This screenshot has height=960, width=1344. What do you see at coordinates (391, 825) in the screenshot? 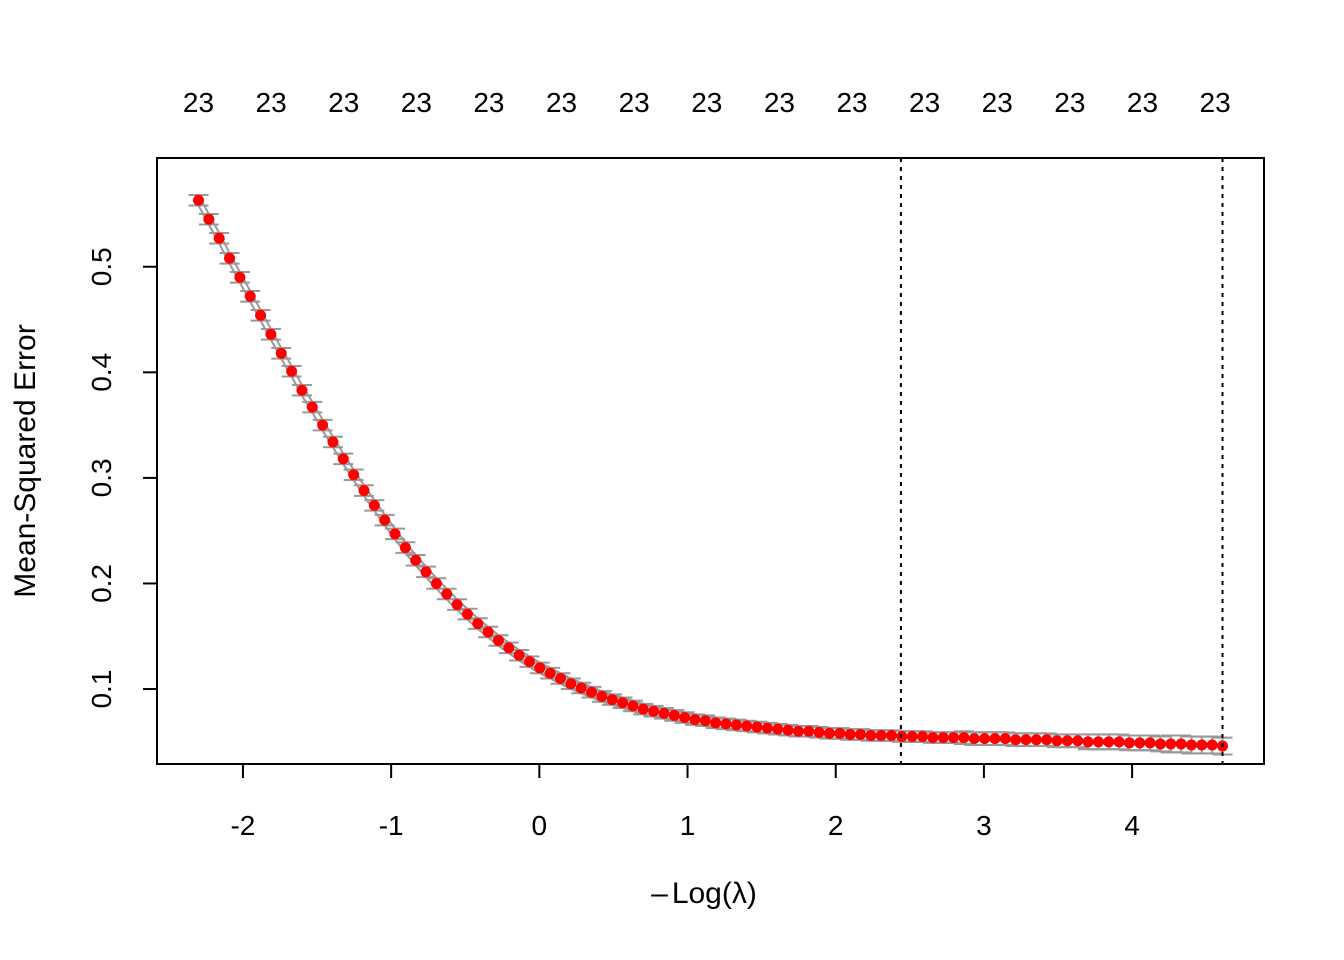
I see `x-tick-label: -1` at bounding box center [391, 825].